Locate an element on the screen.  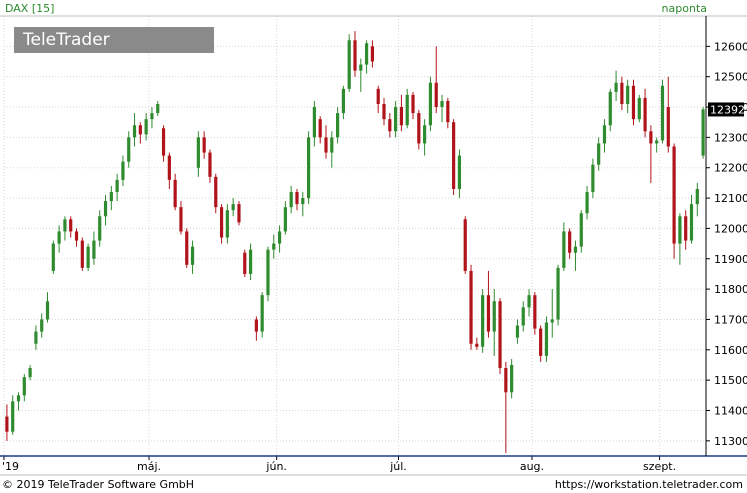
y-tick-label: 11900 is located at coordinates (730, 259).